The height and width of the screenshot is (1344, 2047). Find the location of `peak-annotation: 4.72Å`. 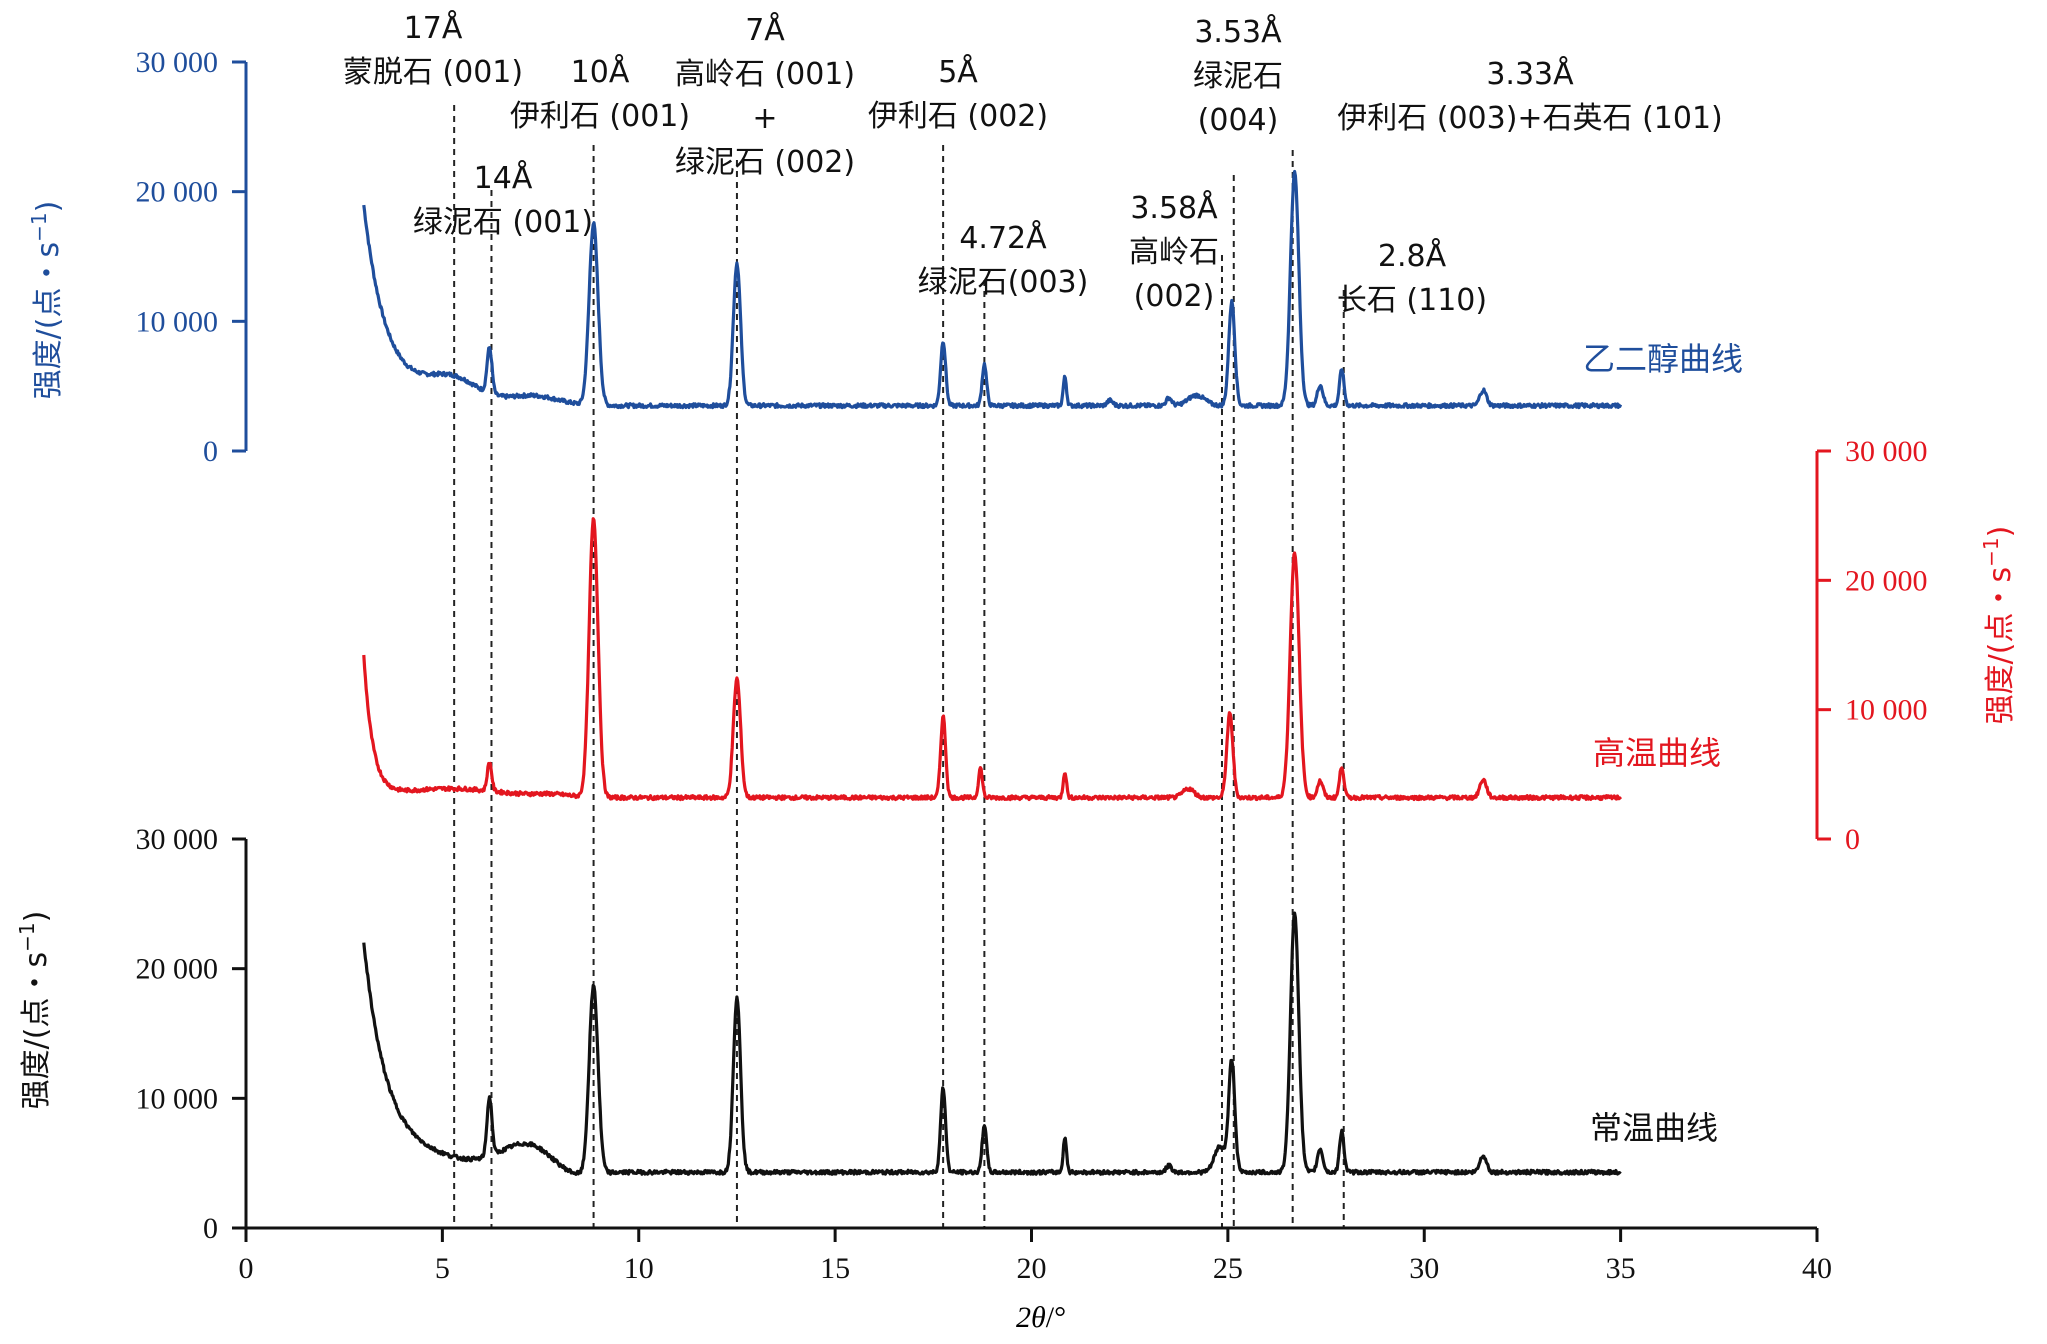

peak-annotation: 4.72Å is located at coordinates (1003, 238).